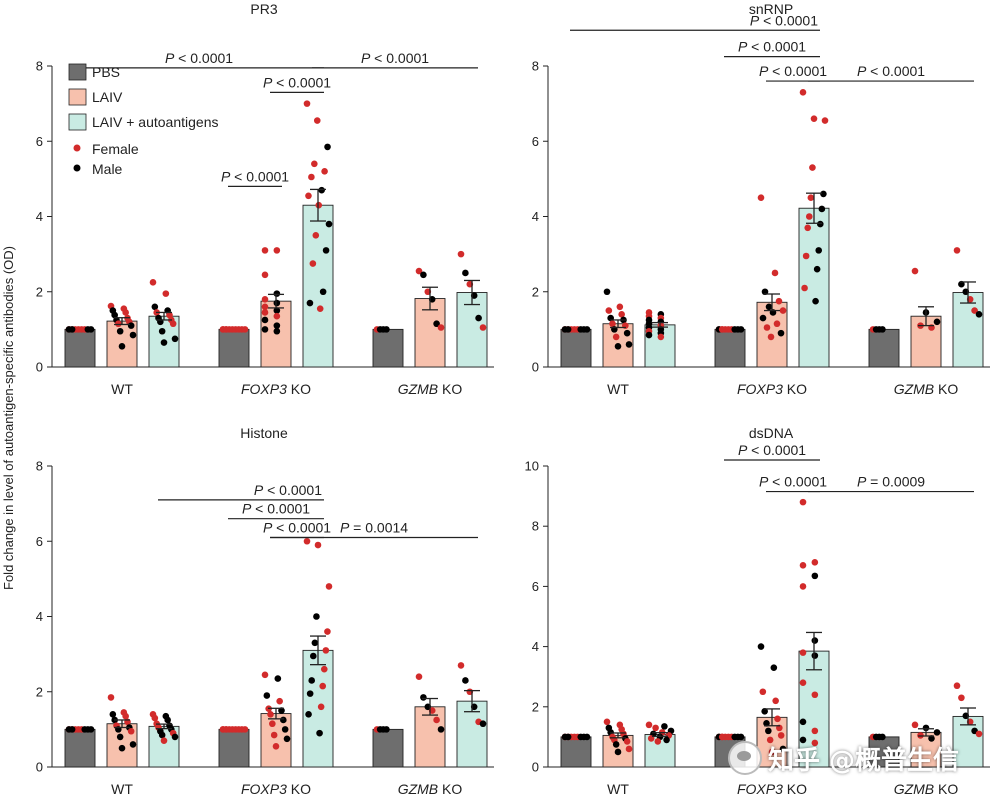  I want to click on y-tick-label: 2, so click(535, 291).